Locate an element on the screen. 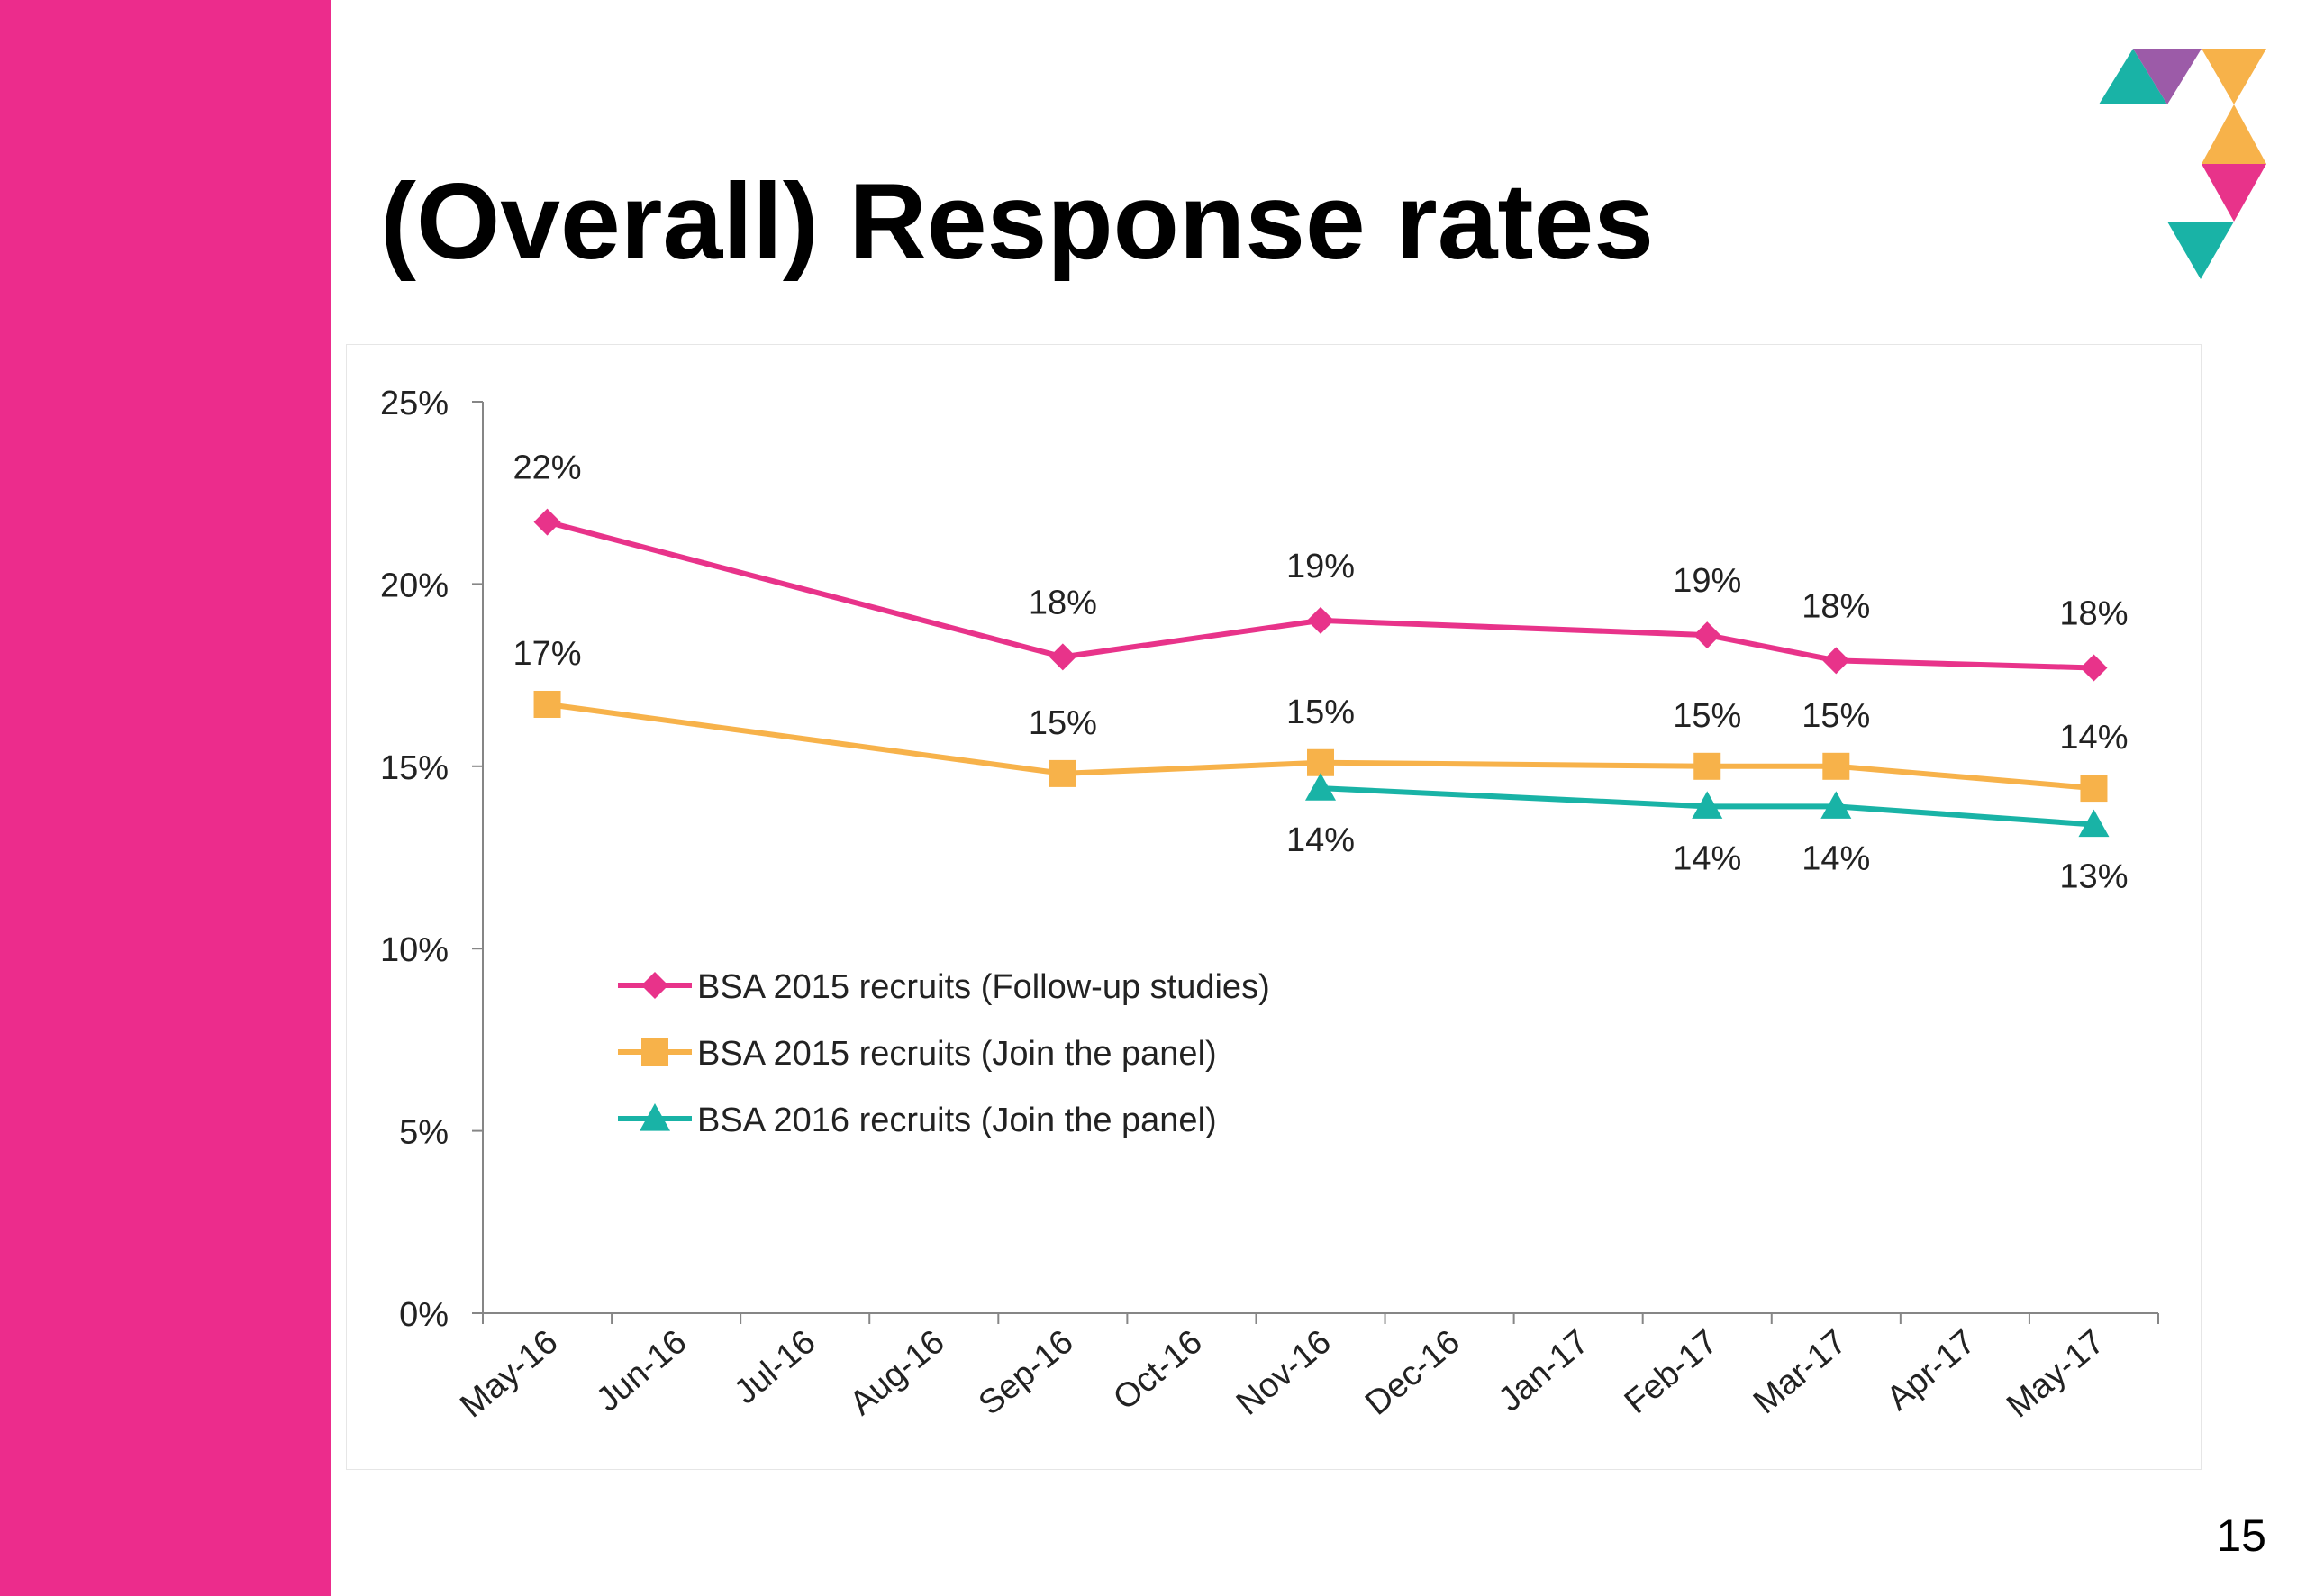  data-label: 22% is located at coordinates (547, 468).